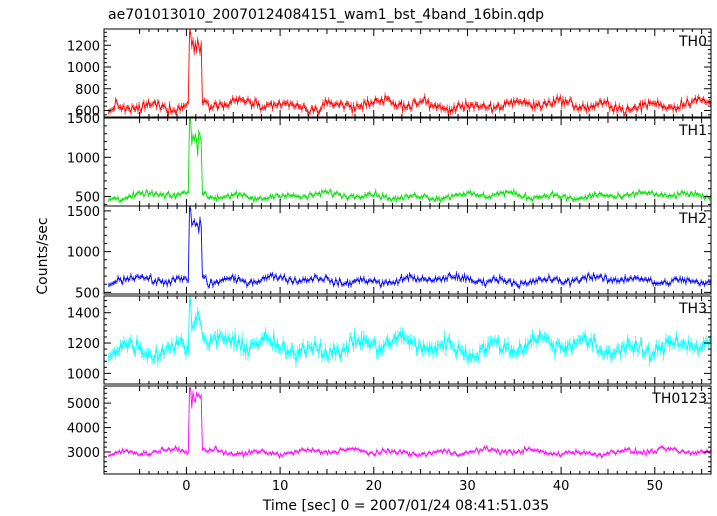 Image resolution: width=717 pixels, height=516 pixels. Describe the element at coordinates (186, 486) in the screenshot. I see `x-tick-label: 0` at that location.